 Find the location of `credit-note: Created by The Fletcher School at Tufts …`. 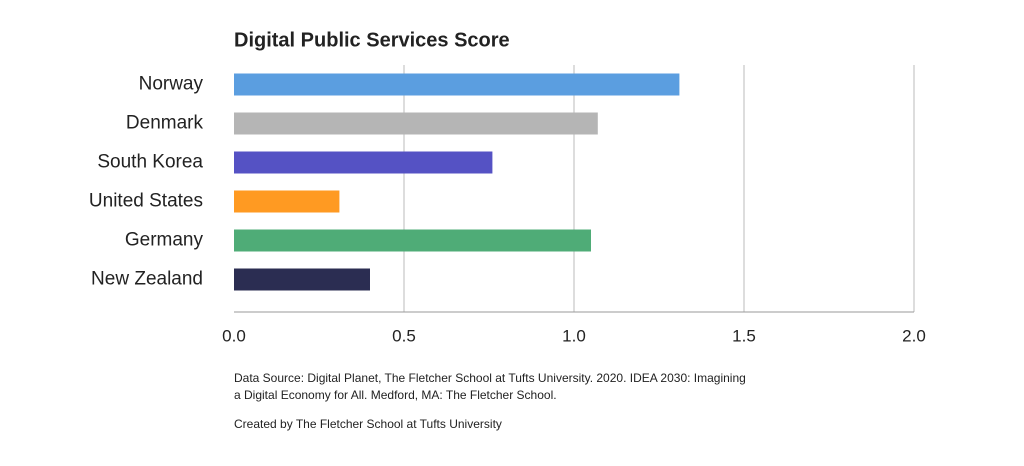

credit-note: Created by The Fletcher School at Tufts … is located at coordinates (368, 424).